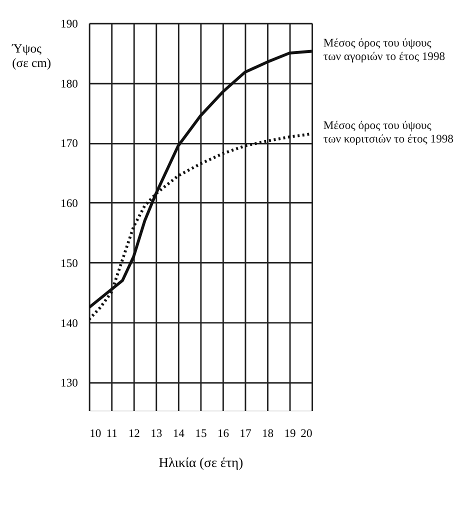  Describe the element at coordinates (112, 433) in the screenshot. I see `x-tick-label: 11` at that location.